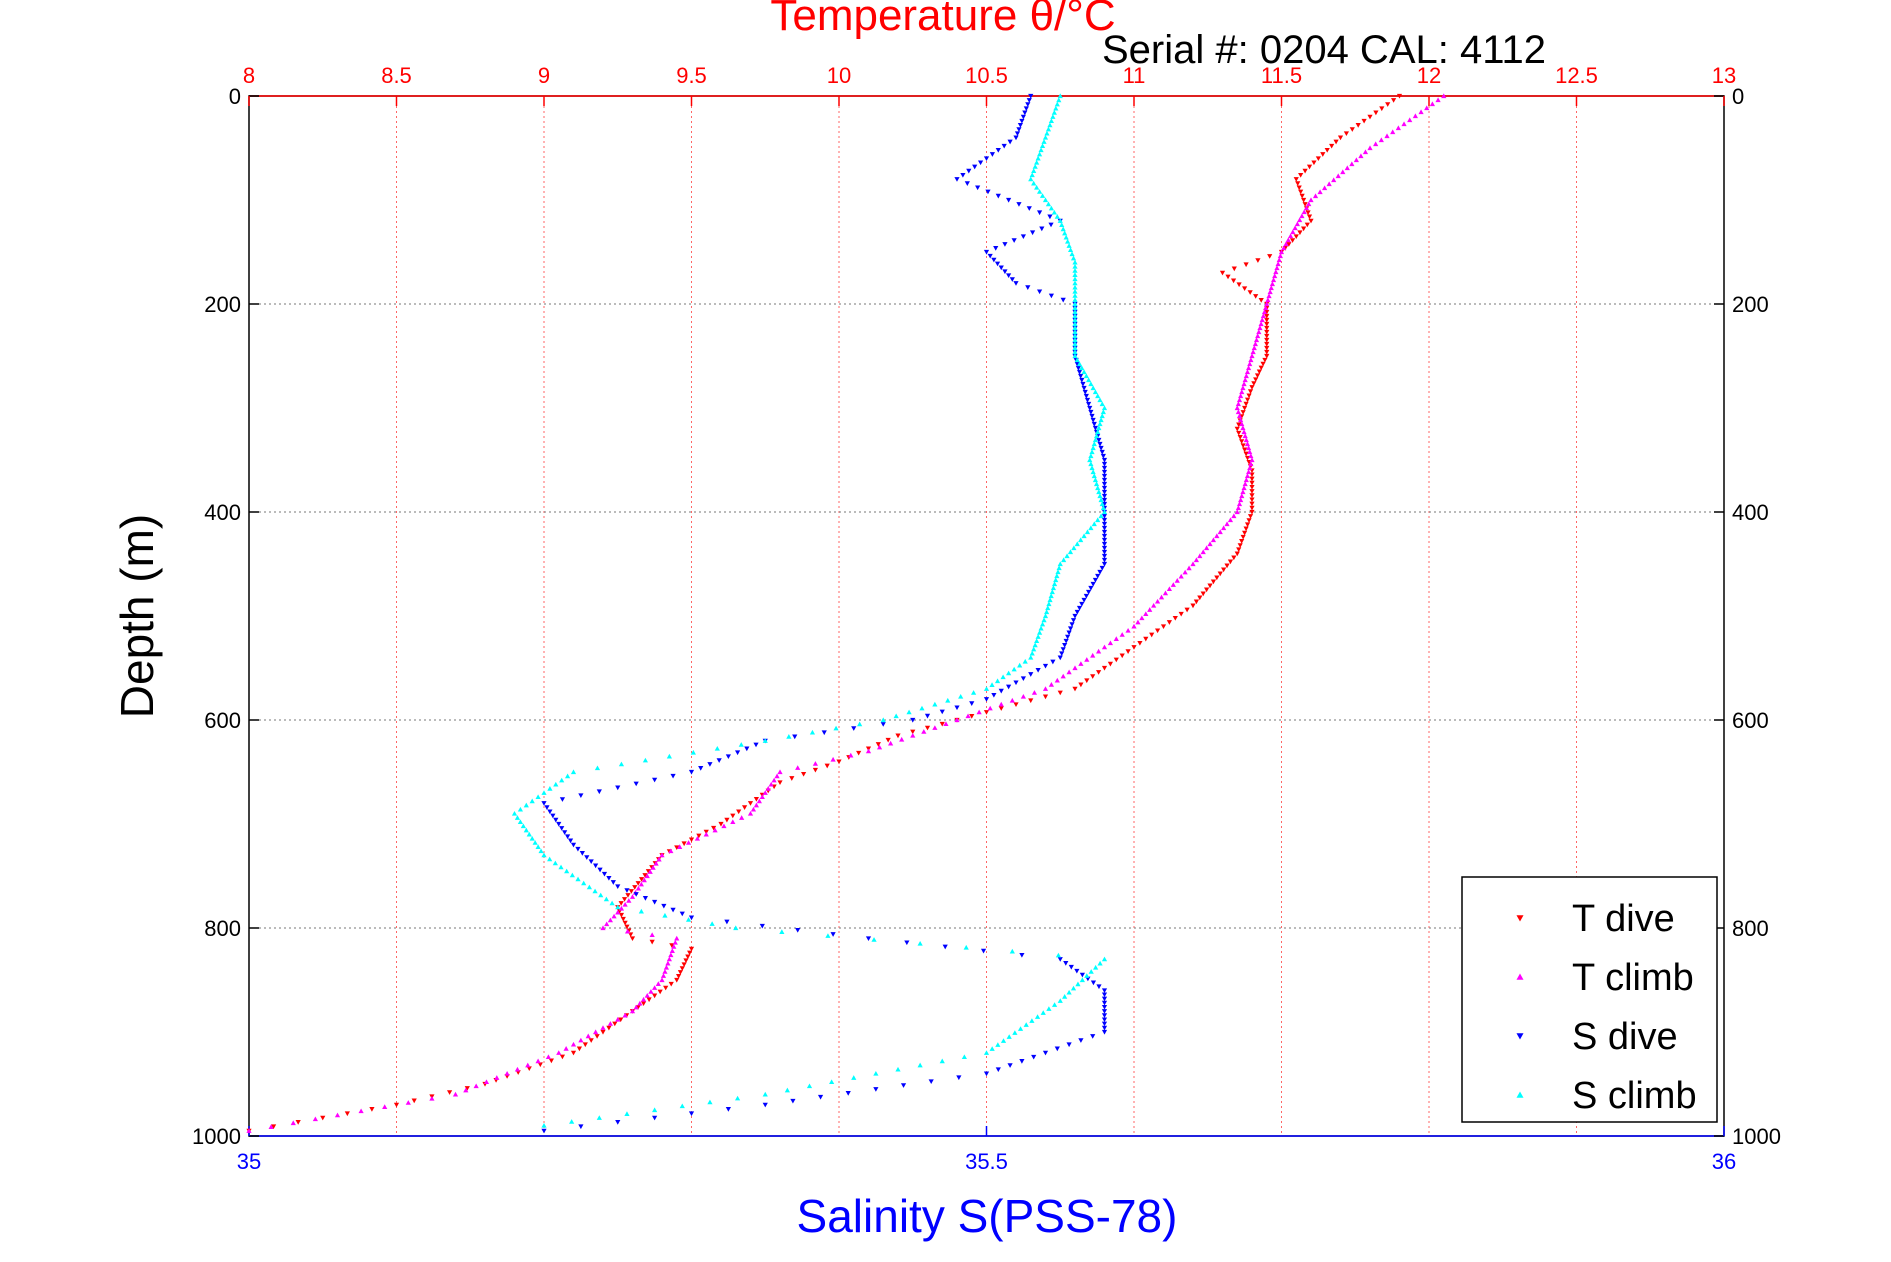 The height and width of the screenshot is (1262, 1891). What do you see at coordinates (1589, 999) in the screenshot?
I see `legend: T dive T climb S dive S climb` at bounding box center [1589, 999].